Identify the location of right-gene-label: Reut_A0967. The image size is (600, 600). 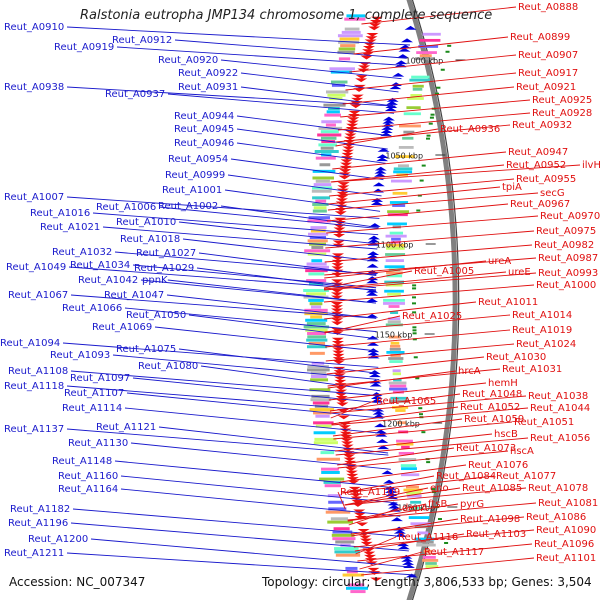
(540, 204).